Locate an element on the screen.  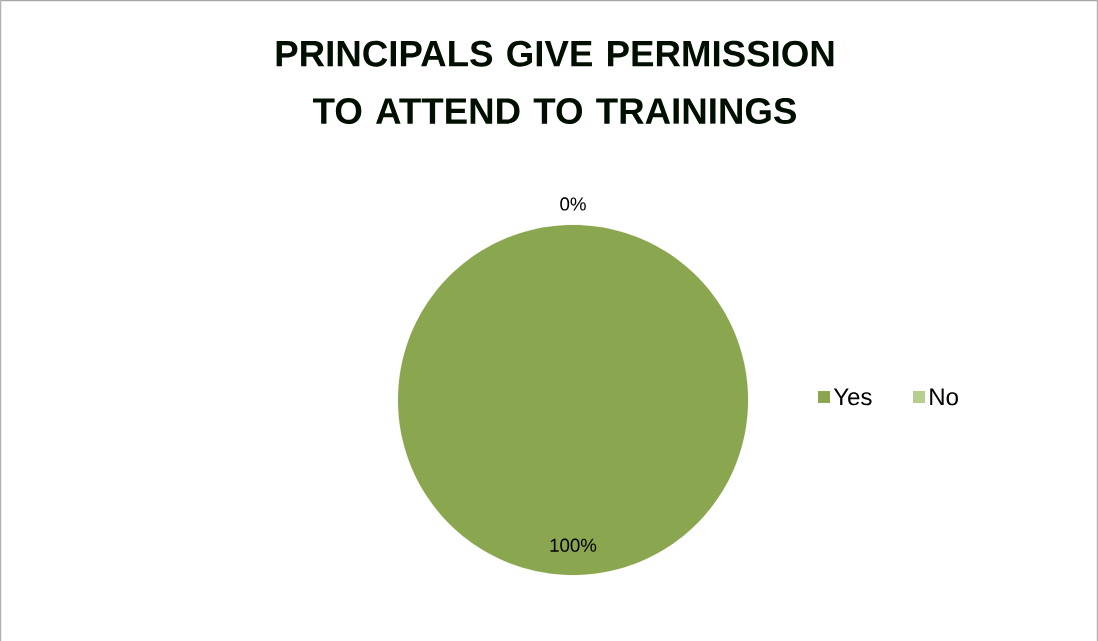
text: 0% is located at coordinates (573, 204).